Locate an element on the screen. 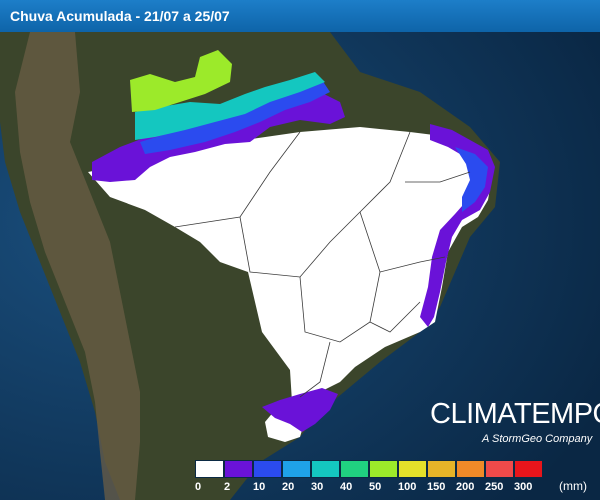  legend-tick-label: 100 is located at coordinates (407, 487).